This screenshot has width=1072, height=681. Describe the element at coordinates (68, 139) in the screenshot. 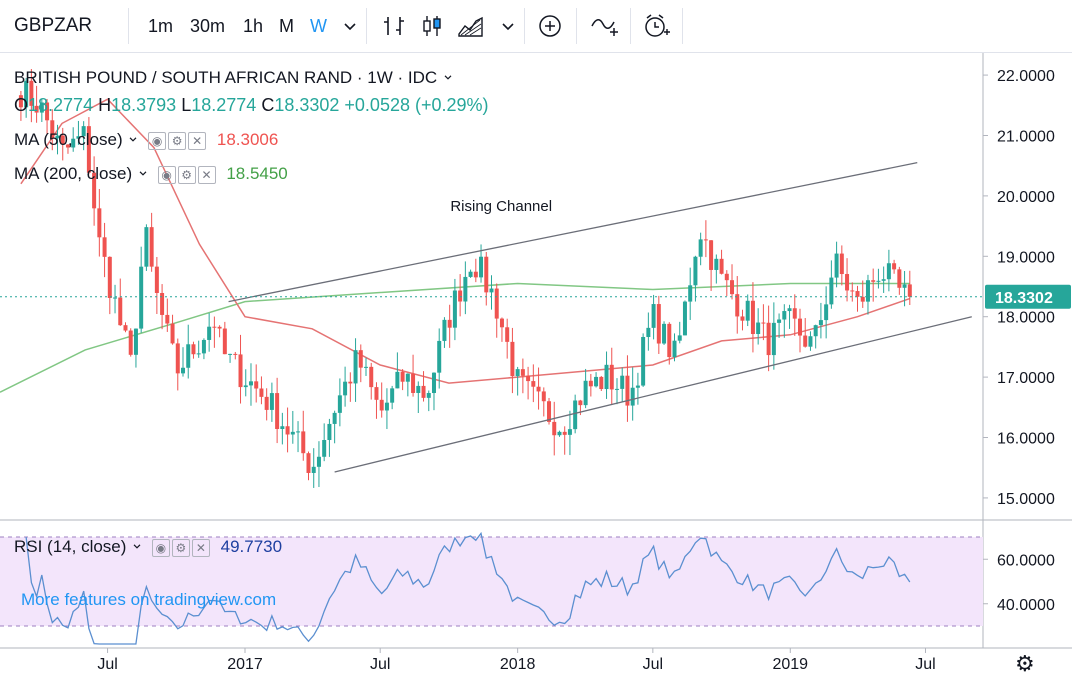

I see `ma50-label: MA (50, close)` at that location.